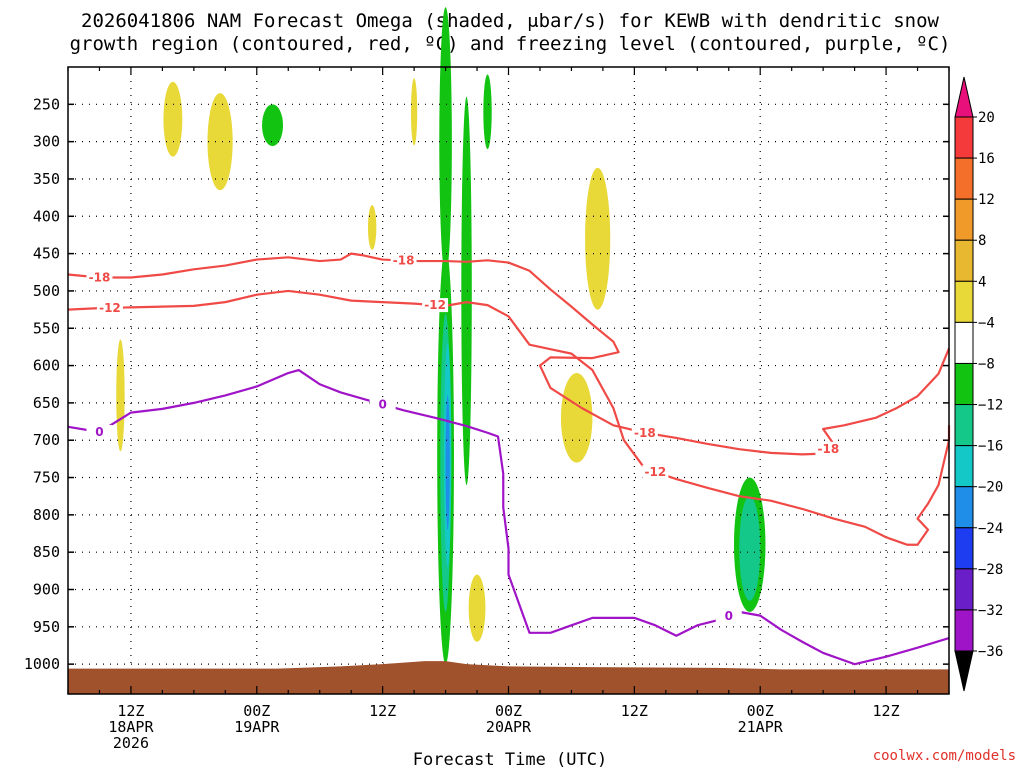 The width and height of the screenshot is (1024, 768). Describe the element at coordinates (978, 384) in the screenshot. I see `colorbar: 20 16 12 8 4 −4 −8 −12 −16 −20 −24 −28 −32 −36` at that location.